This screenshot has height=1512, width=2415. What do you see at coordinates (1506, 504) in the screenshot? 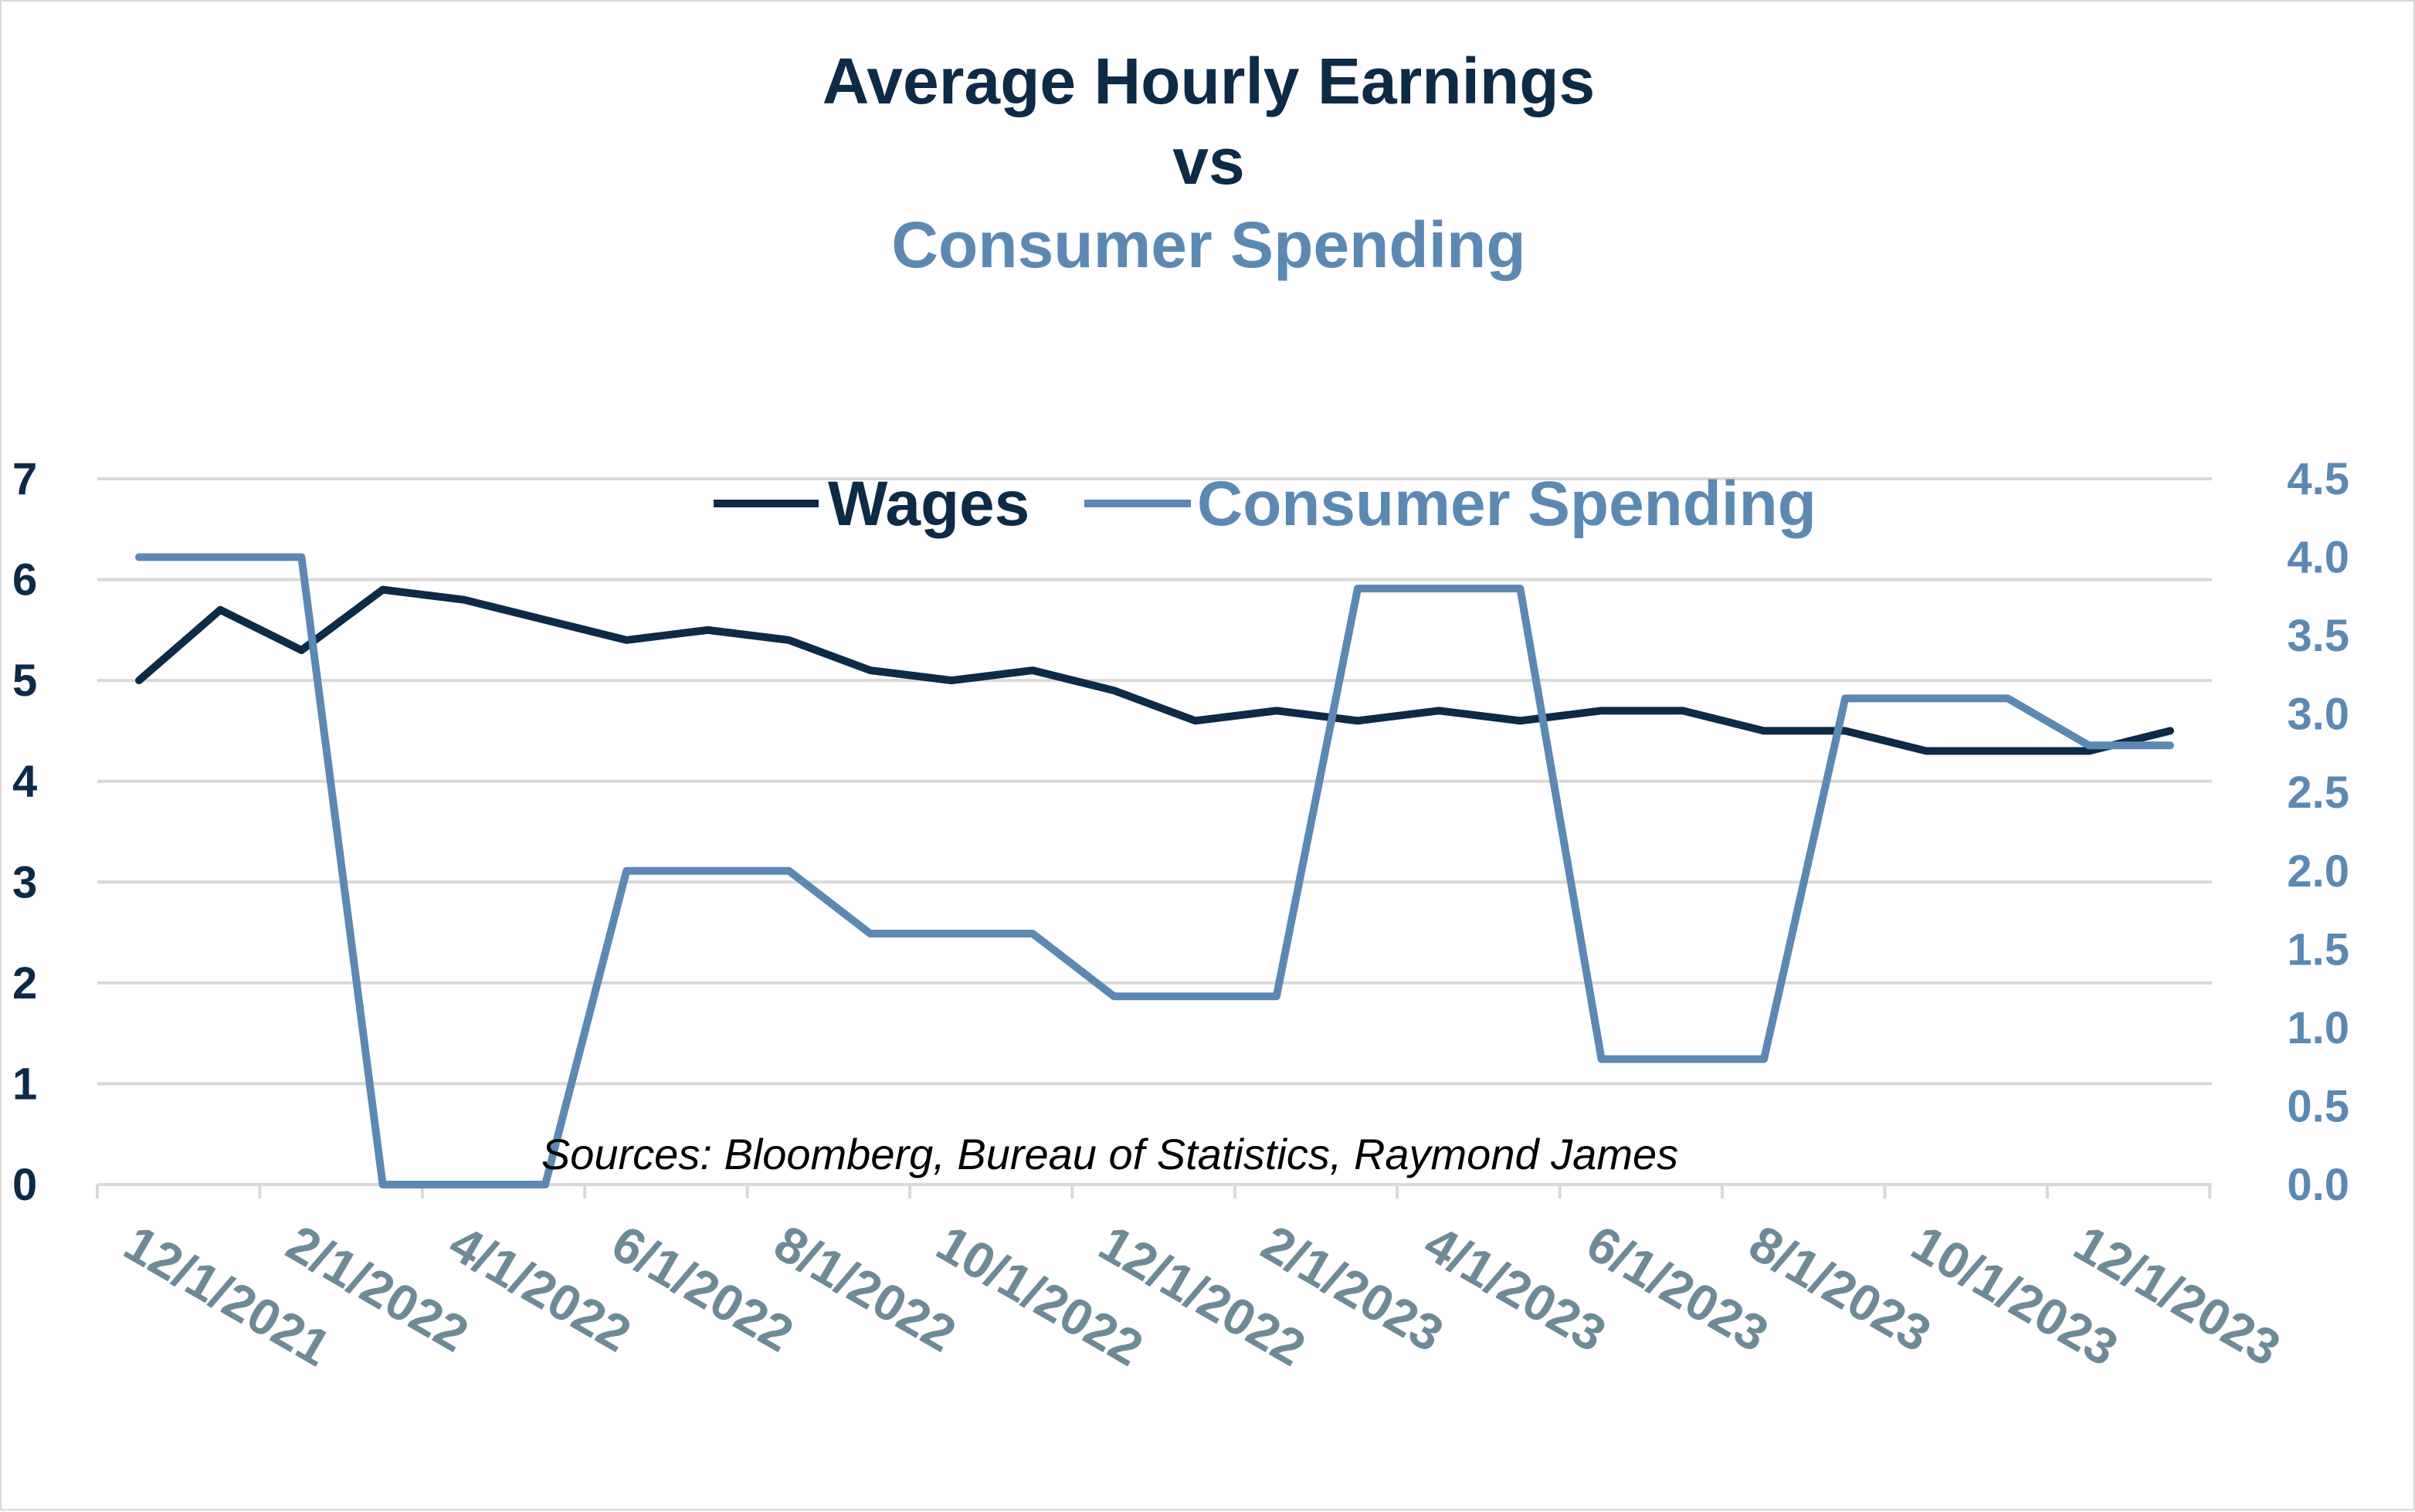
I see `legend-label-consumer-spending: Consumer Spending` at bounding box center [1506, 504].